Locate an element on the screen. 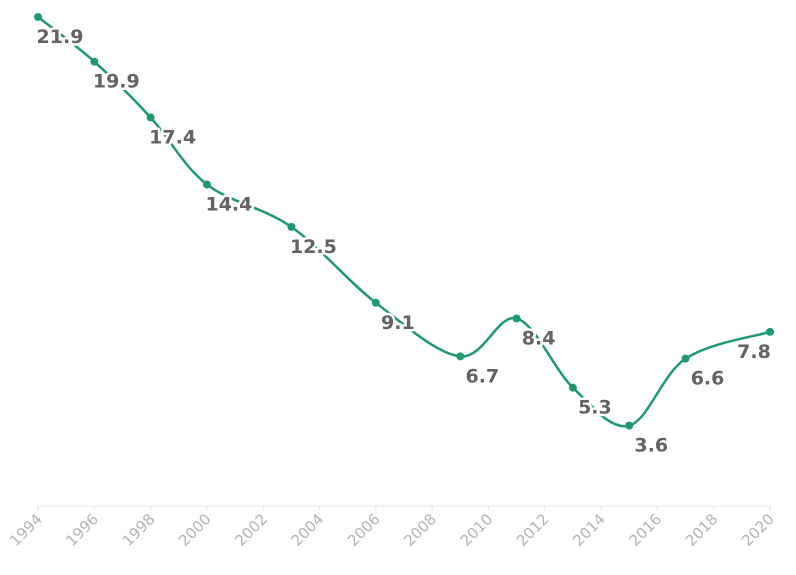 The image size is (796, 575). data-label: 17.4 is located at coordinates (172, 137).